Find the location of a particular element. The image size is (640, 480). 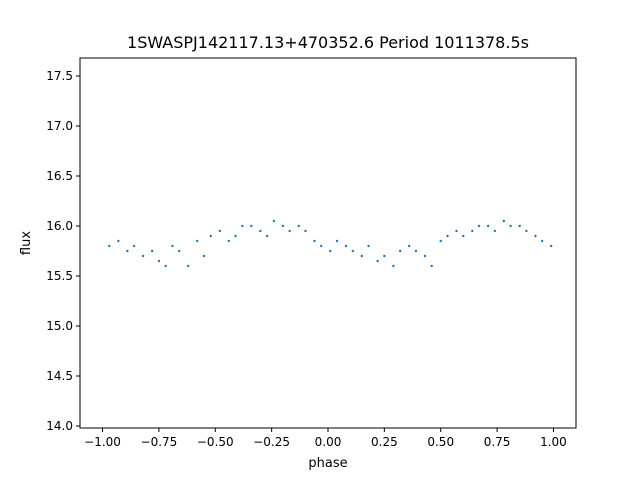

y-tick-label: 14.5 is located at coordinates (59, 376).